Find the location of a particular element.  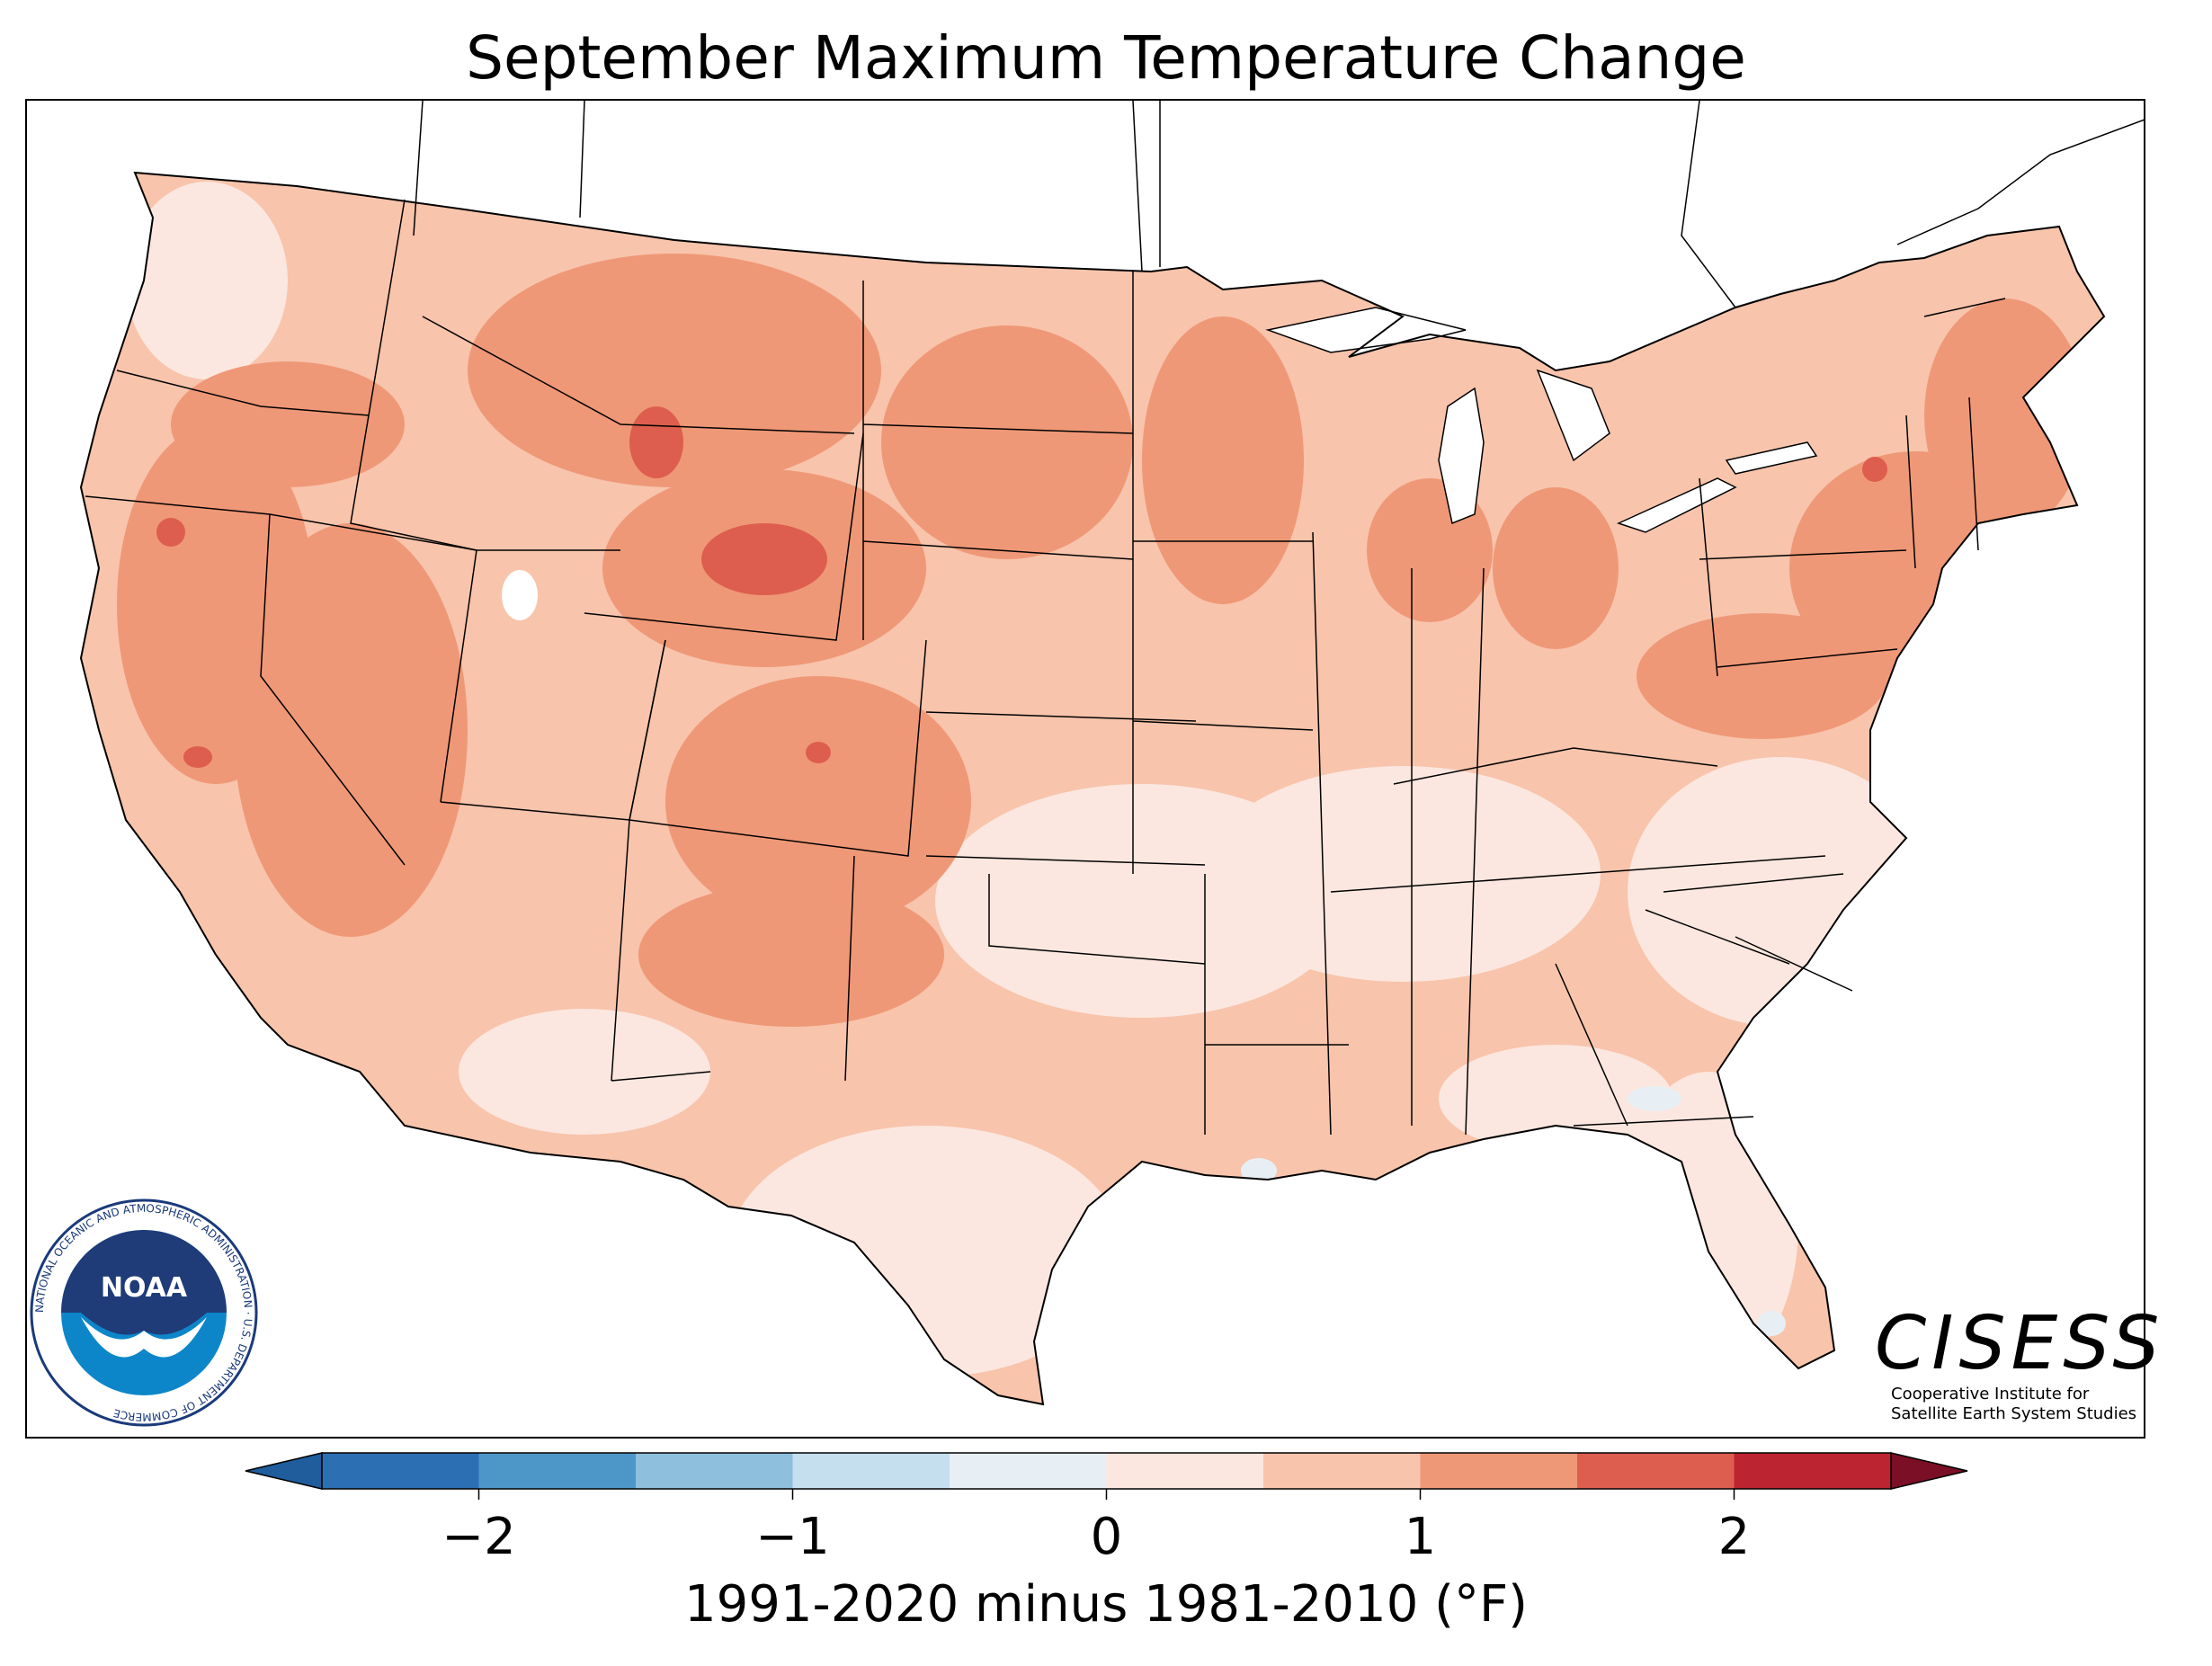

great-lakes is located at coordinates (1541, 420).